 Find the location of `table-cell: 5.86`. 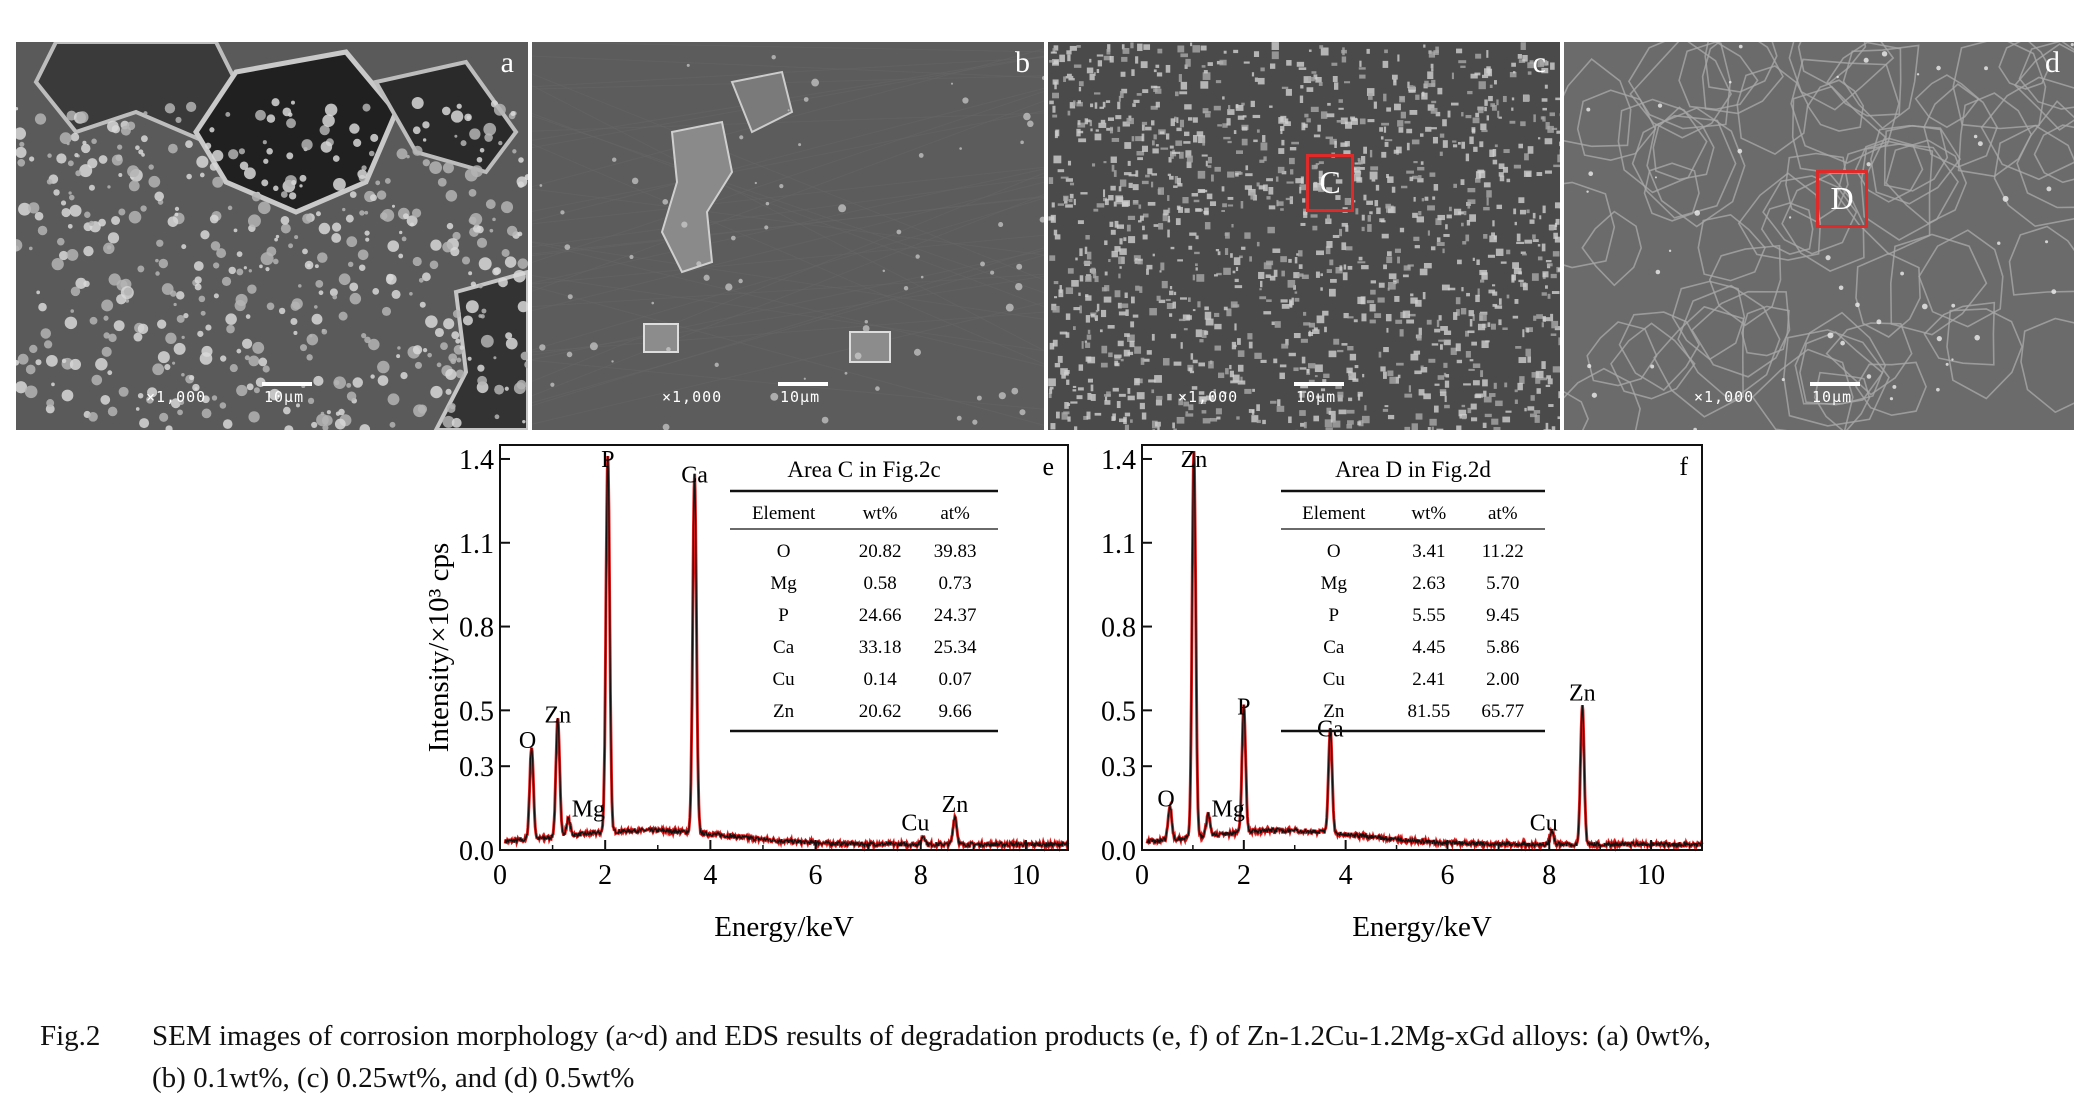

table-cell: 5.86 is located at coordinates (1502, 647).